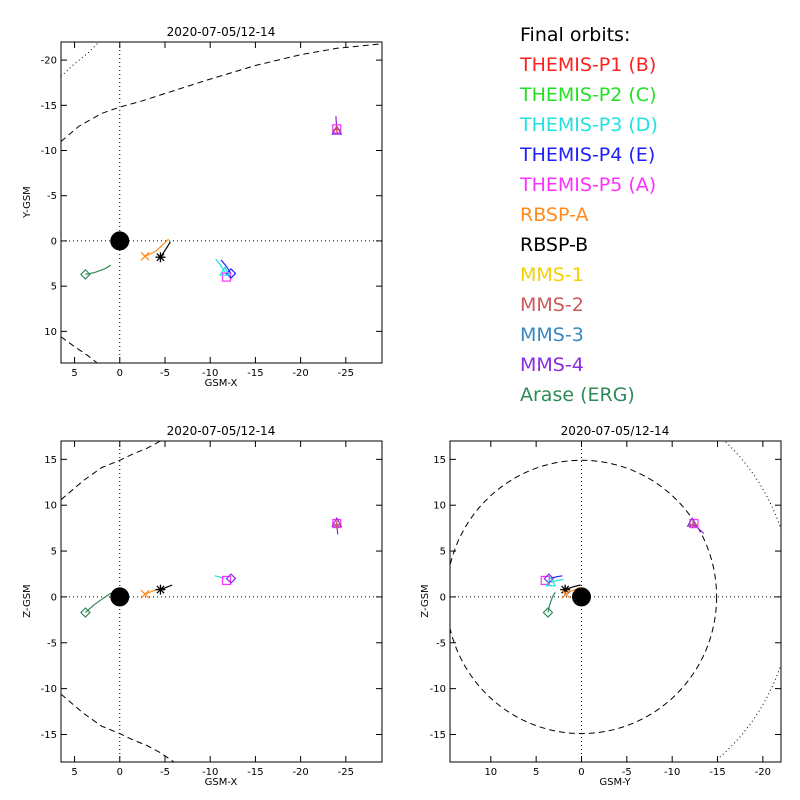 The image size is (800, 800). Describe the element at coordinates (588, 185) in the screenshot. I see `legend-entry-themis-p5: THEMIS-P5 (A)` at that location.